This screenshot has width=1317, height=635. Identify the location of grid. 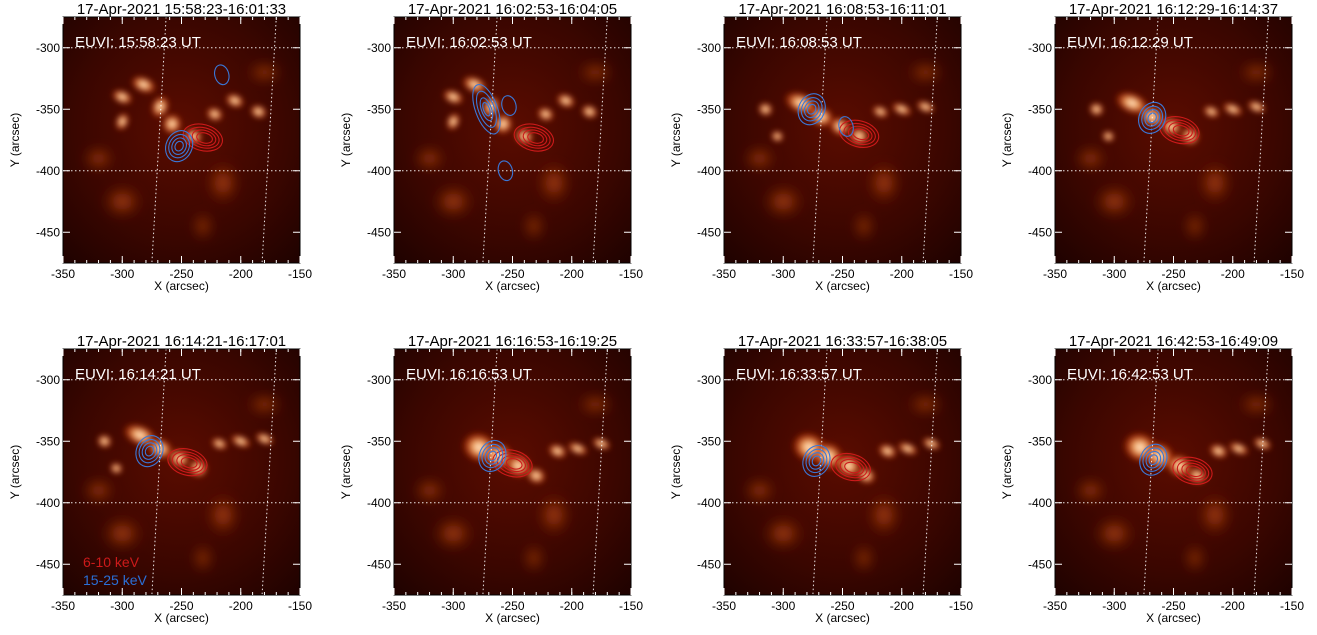
(842, 472).